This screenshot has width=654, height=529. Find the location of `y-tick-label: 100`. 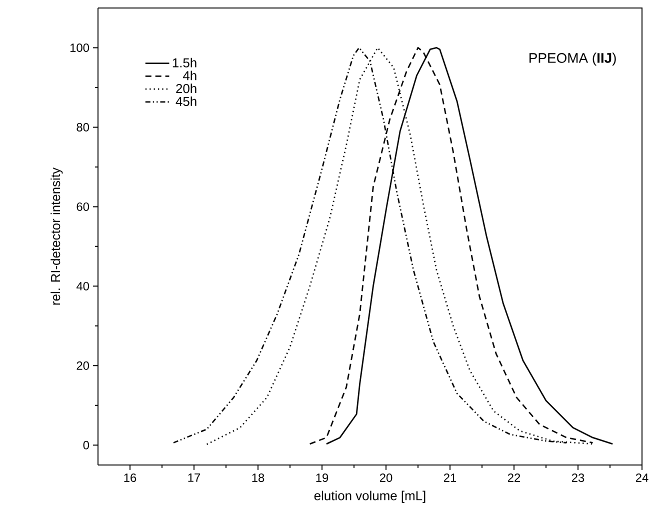

y-tick-label: 100 is located at coordinates (80, 48).